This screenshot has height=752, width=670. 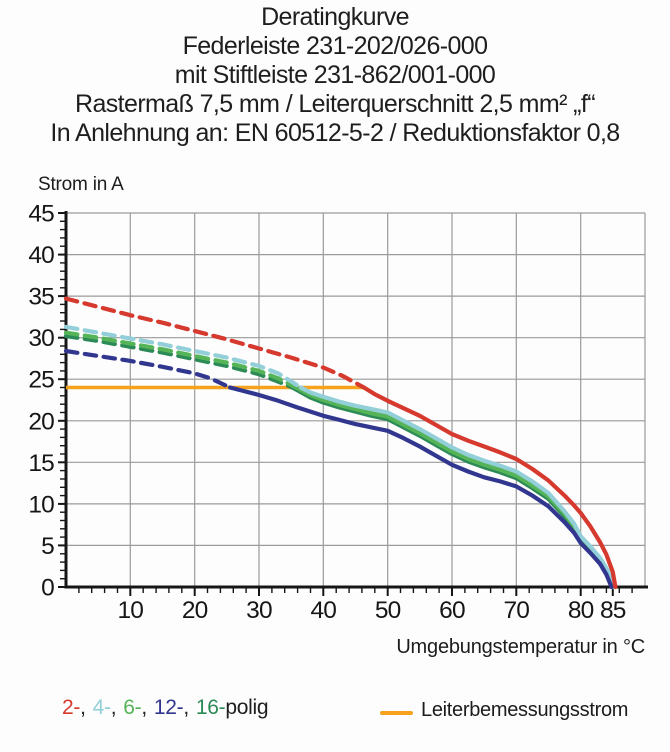 I want to click on legend-item-4polig: 4-, so click(x=101, y=707).